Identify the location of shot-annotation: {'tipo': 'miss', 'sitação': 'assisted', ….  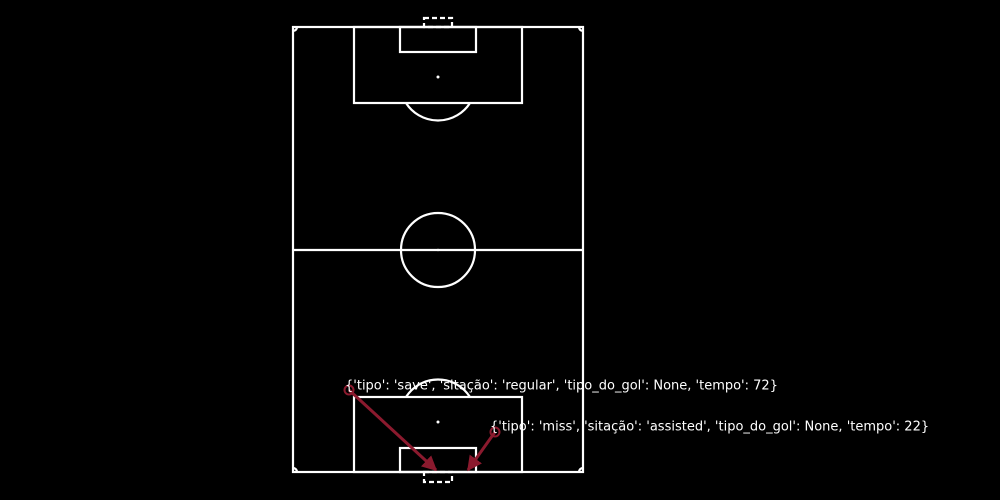
(709, 427).